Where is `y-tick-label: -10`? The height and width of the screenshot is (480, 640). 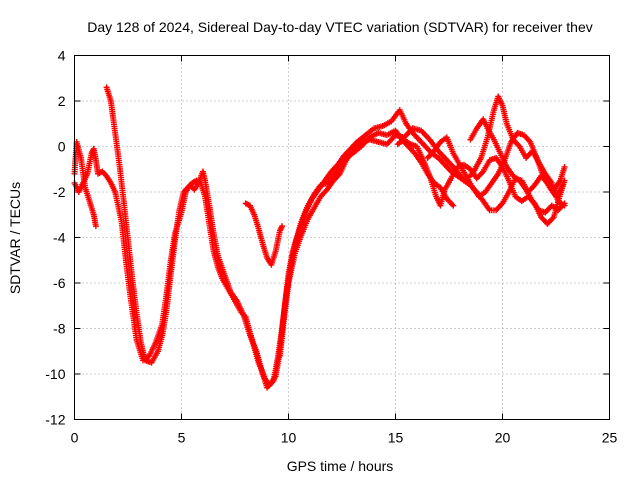
y-tick-label: -10 is located at coordinates (55, 374).